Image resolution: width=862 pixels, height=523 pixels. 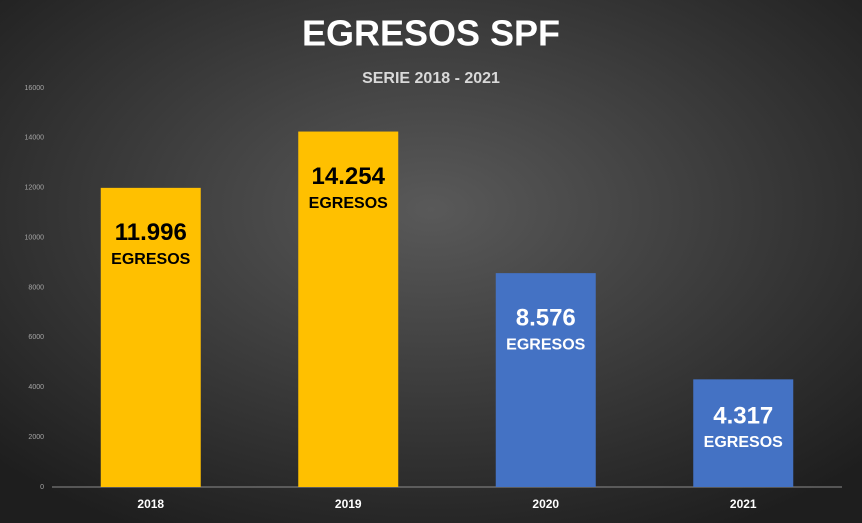 What do you see at coordinates (545, 504) in the screenshot?
I see `x-tick-label: 2020` at bounding box center [545, 504].